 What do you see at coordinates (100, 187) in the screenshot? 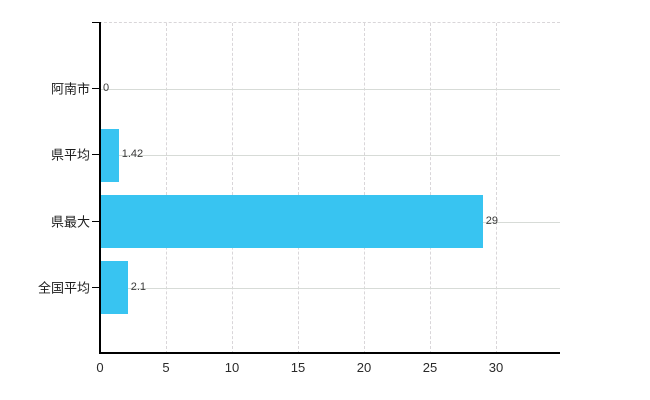
I see `y-axis-line` at bounding box center [100, 187].